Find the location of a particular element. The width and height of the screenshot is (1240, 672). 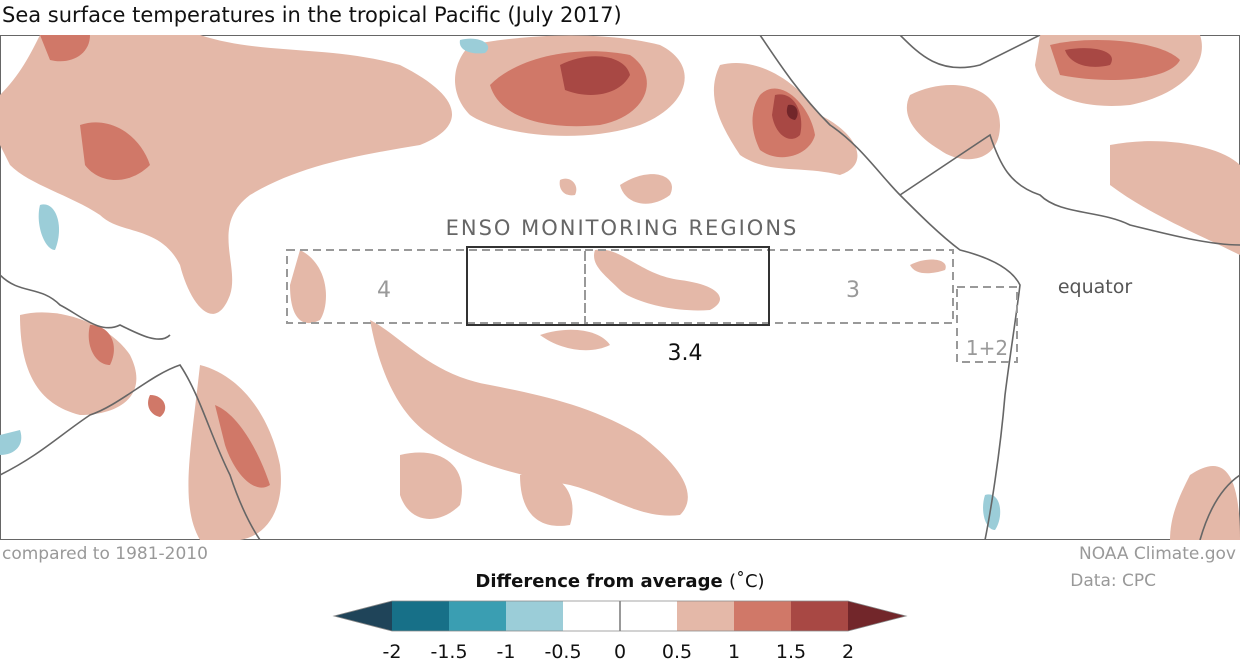

legend-unit: (˚C) is located at coordinates (746, 581).